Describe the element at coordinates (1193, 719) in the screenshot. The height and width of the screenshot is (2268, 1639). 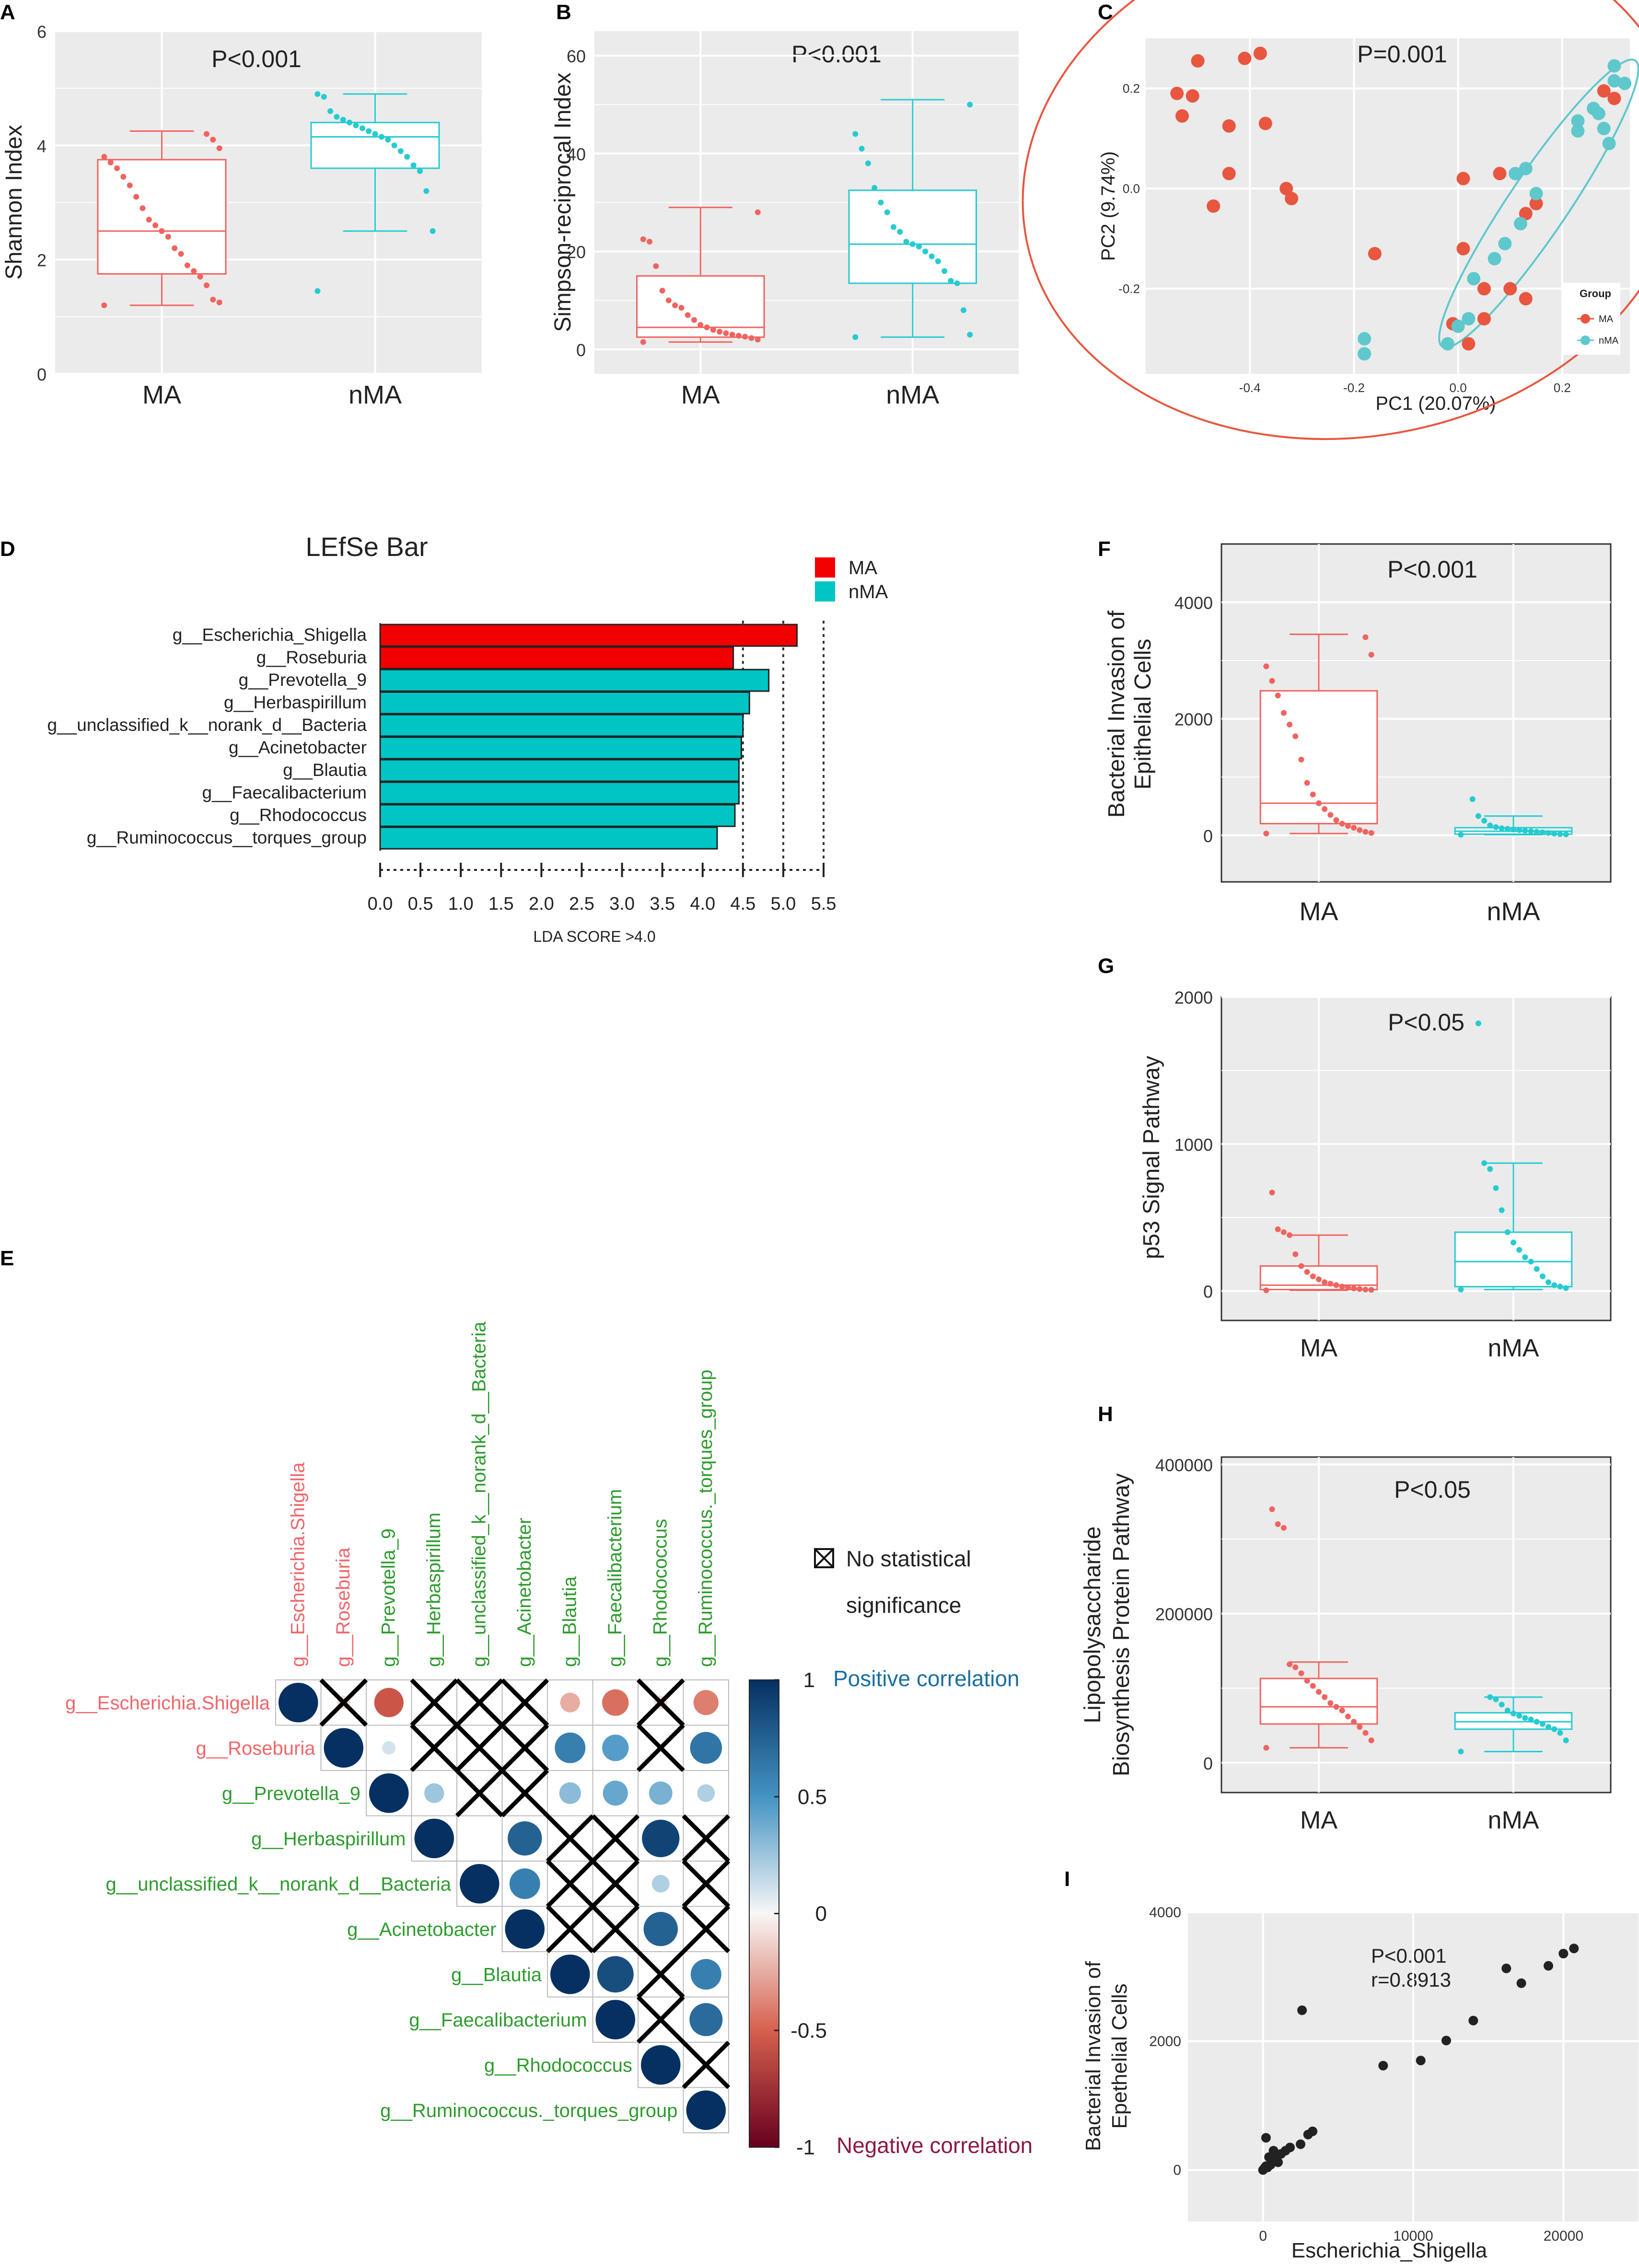
I see `panel-f-ytick-label: 2000` at that location.